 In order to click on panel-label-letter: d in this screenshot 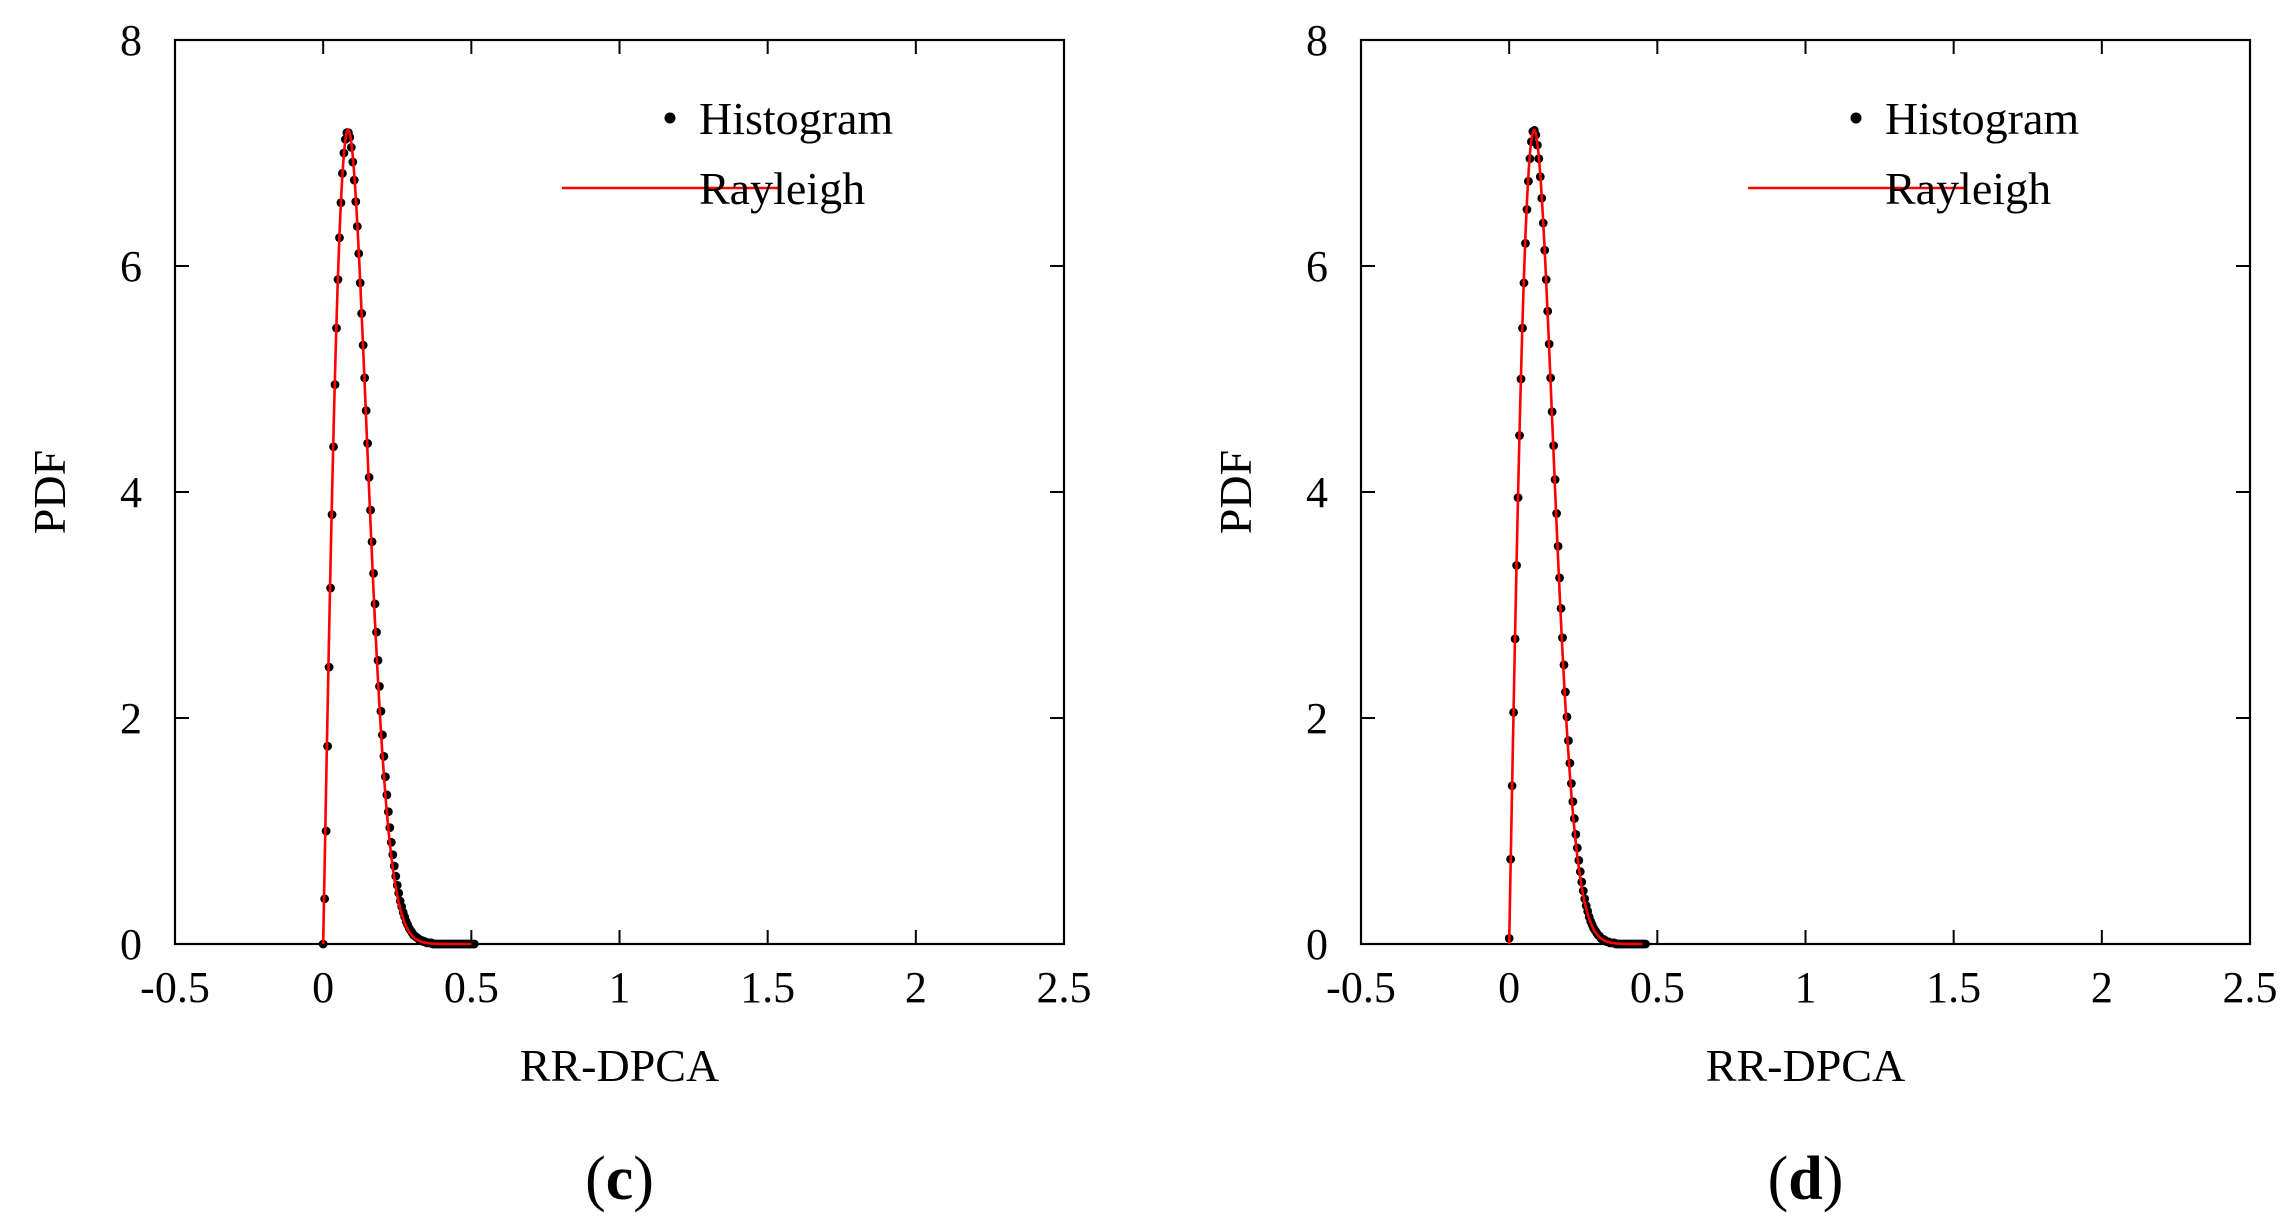, I will do `click(1805, 1179)`.